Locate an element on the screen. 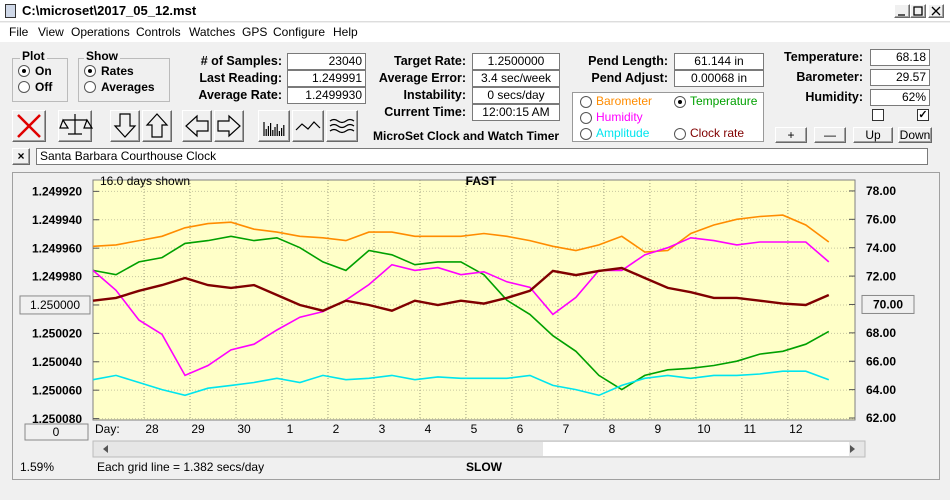  readout-label: Average Rate: is located at coordinates (240, 95).